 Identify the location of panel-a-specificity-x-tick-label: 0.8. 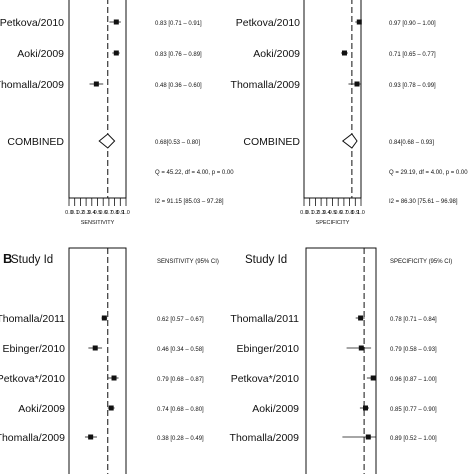
(350, 213).